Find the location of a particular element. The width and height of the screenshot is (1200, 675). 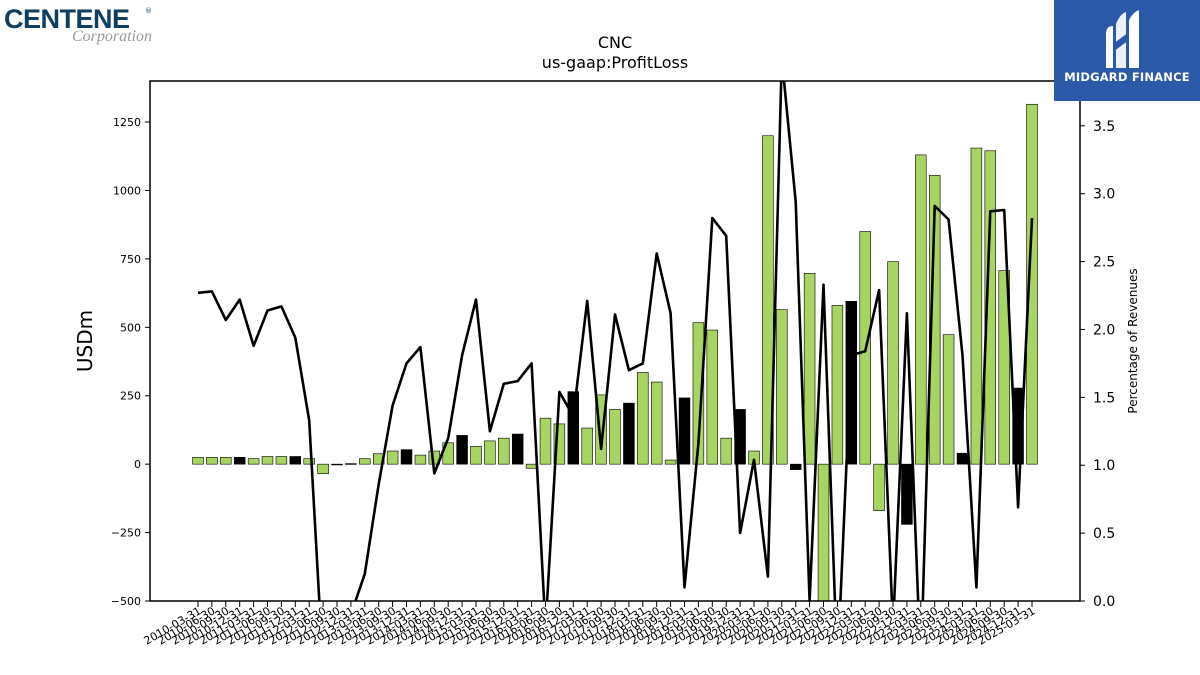

chart-title: CNC is located at coordinates (615, 42).